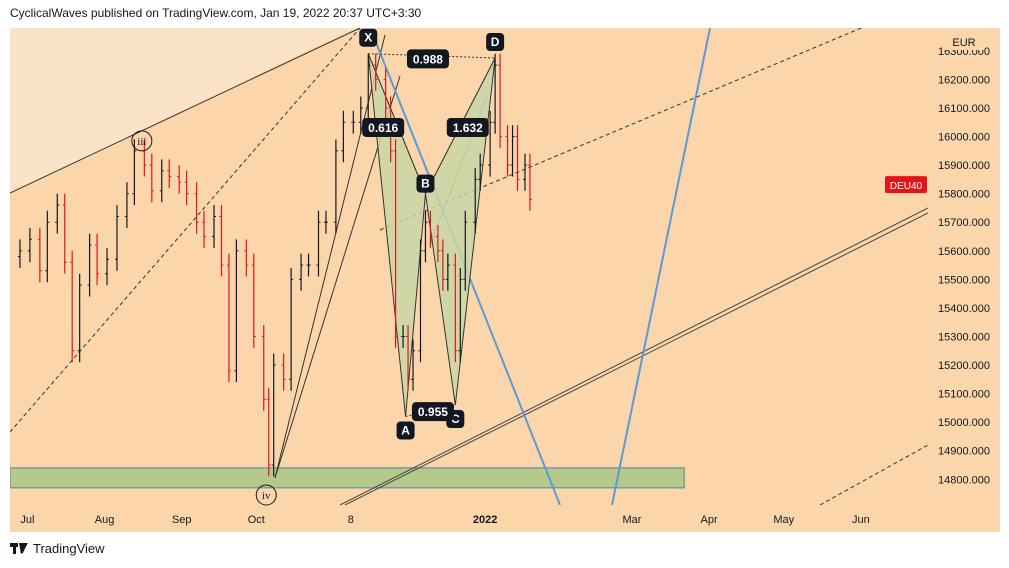 This screenshot has width=1009, height=568. I want to click on wave-circle-iv, so click(266, 495).